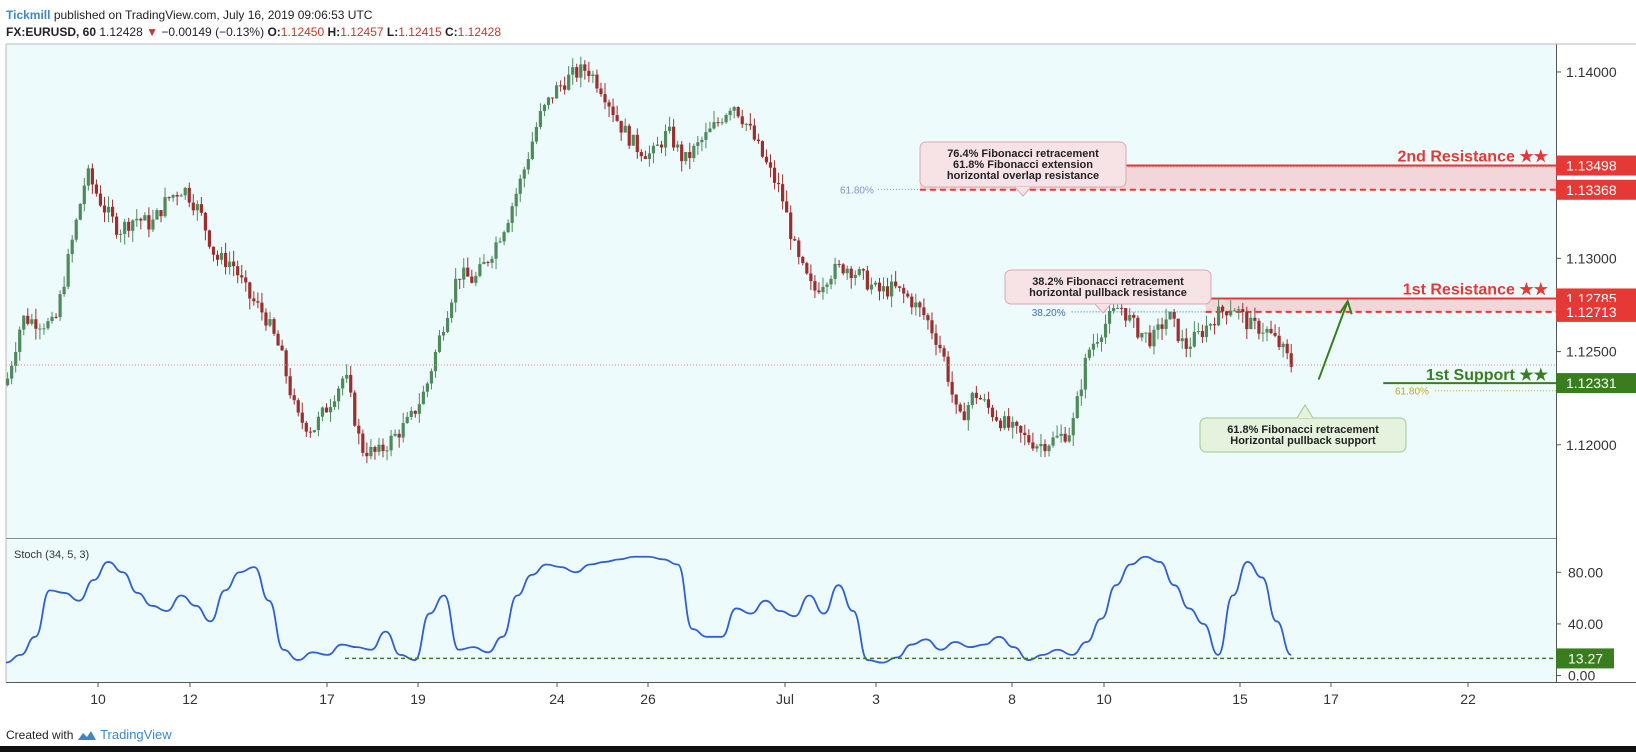 The height and width of the screenshot is (752, 1636). What do you see at coordinates (1333, 340) in the screenshot?
I see `projection-arrow-line` at bounding box center [1333, 340].